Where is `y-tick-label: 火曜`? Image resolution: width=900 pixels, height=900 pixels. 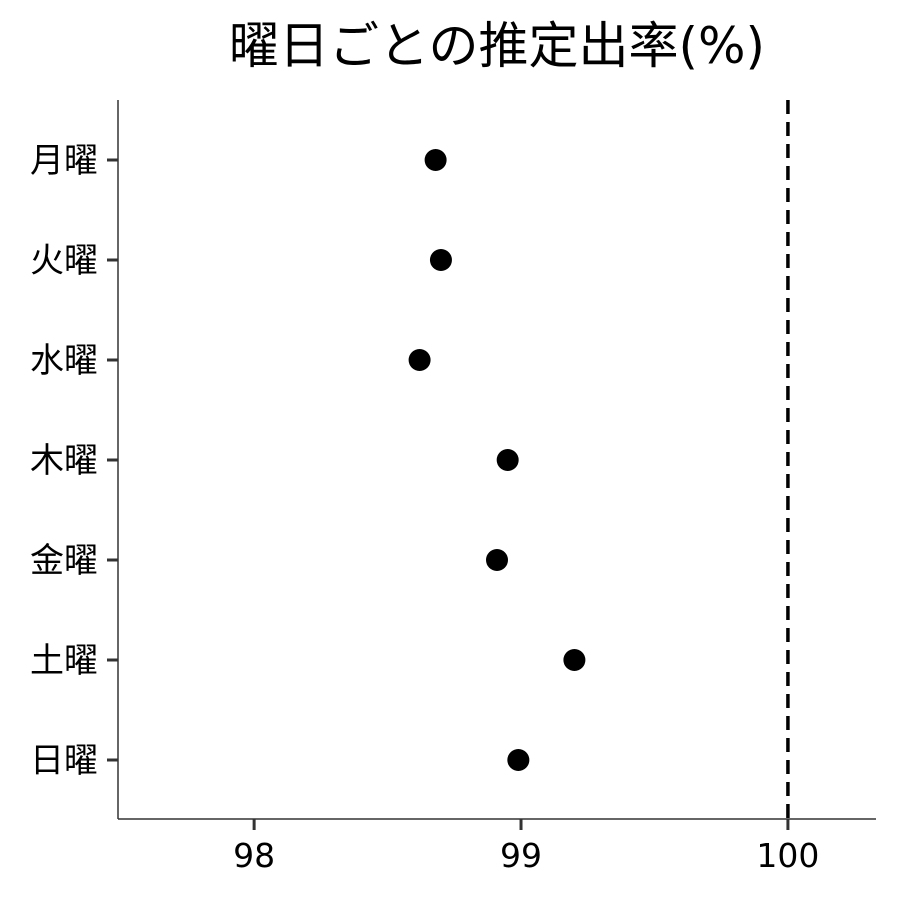
y-tick-label: 火曜 is located at coordinates (64, 261).